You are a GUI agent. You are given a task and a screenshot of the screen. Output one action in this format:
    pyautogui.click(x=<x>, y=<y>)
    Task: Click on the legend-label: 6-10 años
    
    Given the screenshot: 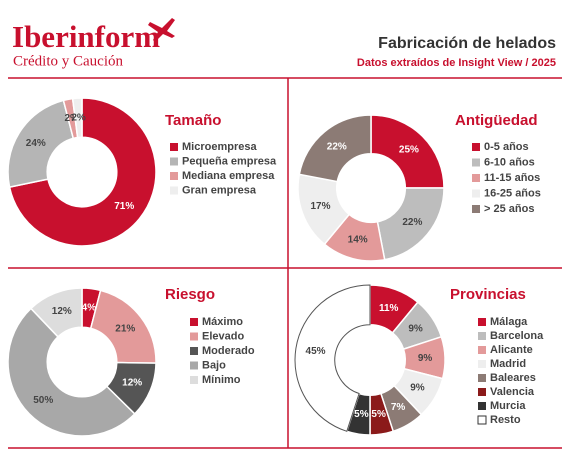 What is the action you would take?
    pyautogui.click(x=509, y=162)
    